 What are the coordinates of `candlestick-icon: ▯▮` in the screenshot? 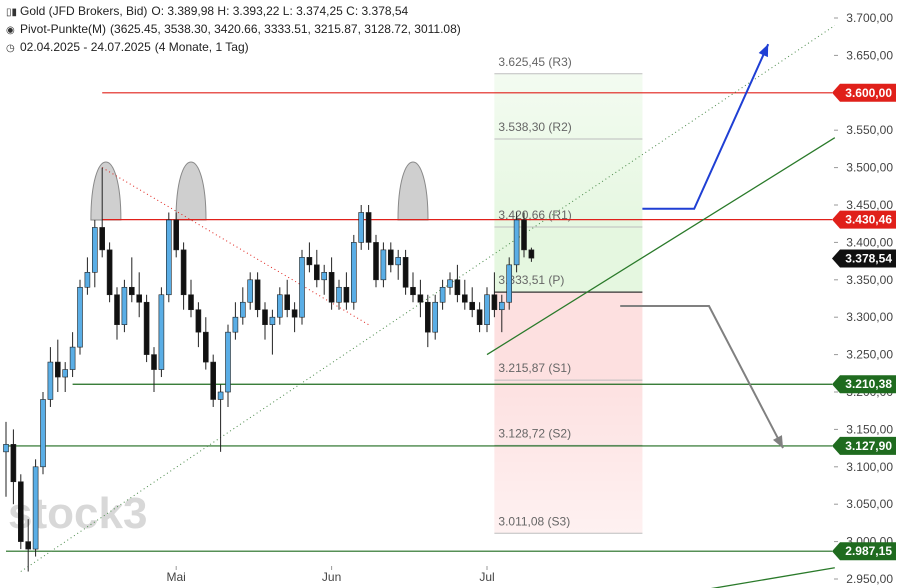 It's located at (12, 12).